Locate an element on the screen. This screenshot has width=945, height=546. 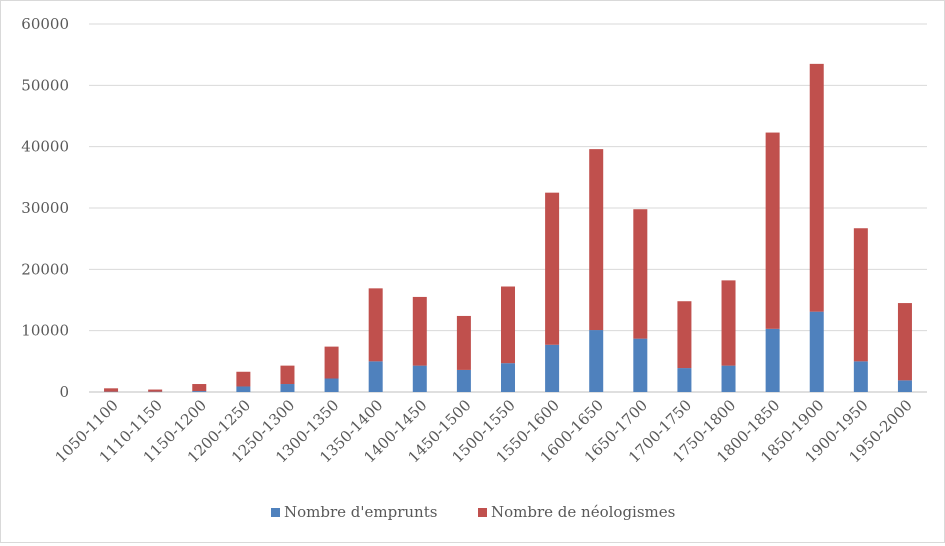
y-tick-label: 20000 is located at coordinates (45, 269).